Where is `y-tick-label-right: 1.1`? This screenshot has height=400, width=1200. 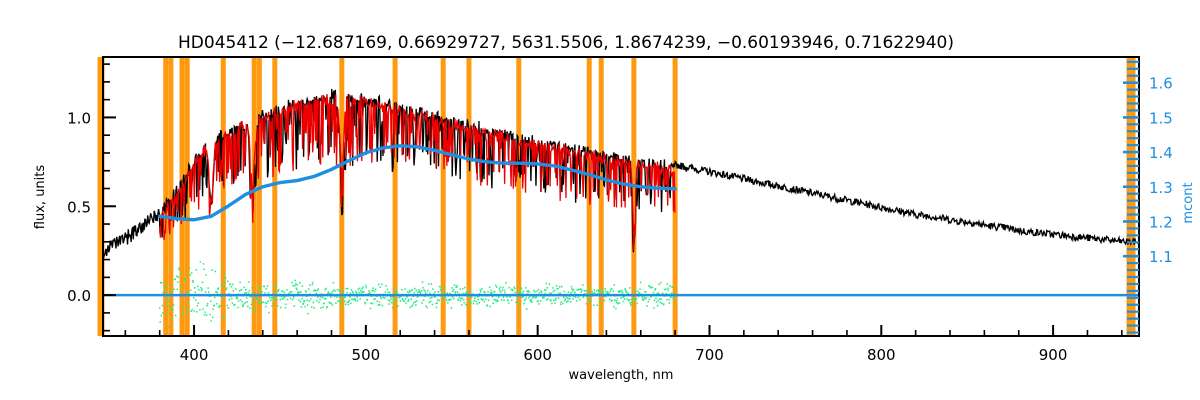 y-tick-label-right: 1.1 is located at coordinates (1161, 257).